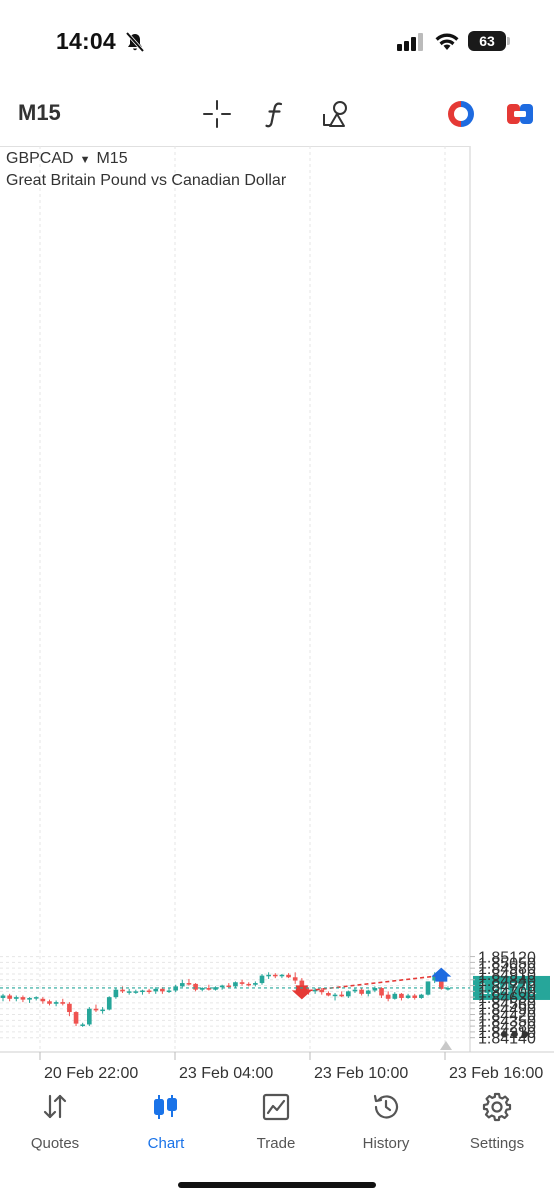  I want to click on battery-cap, so click(508, 41).